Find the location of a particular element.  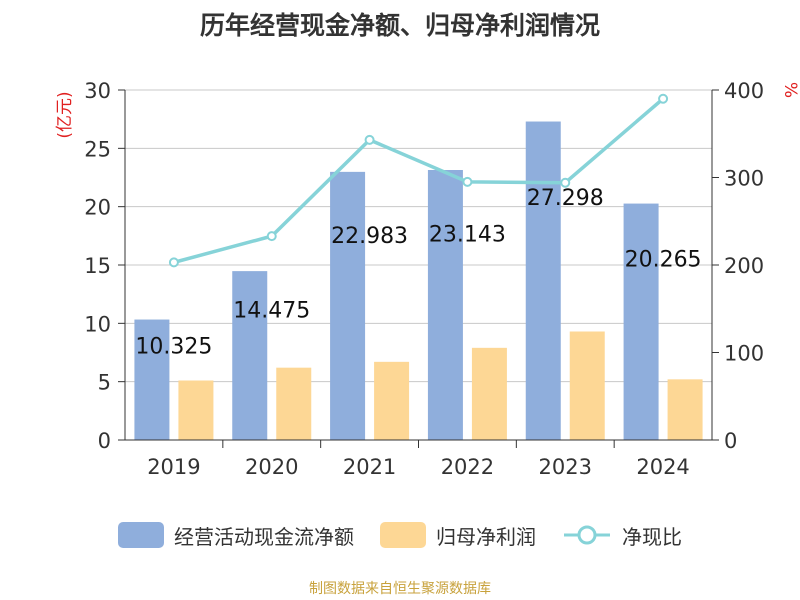

y-left-tick-label: 15 is located at coordinates (97, 266).